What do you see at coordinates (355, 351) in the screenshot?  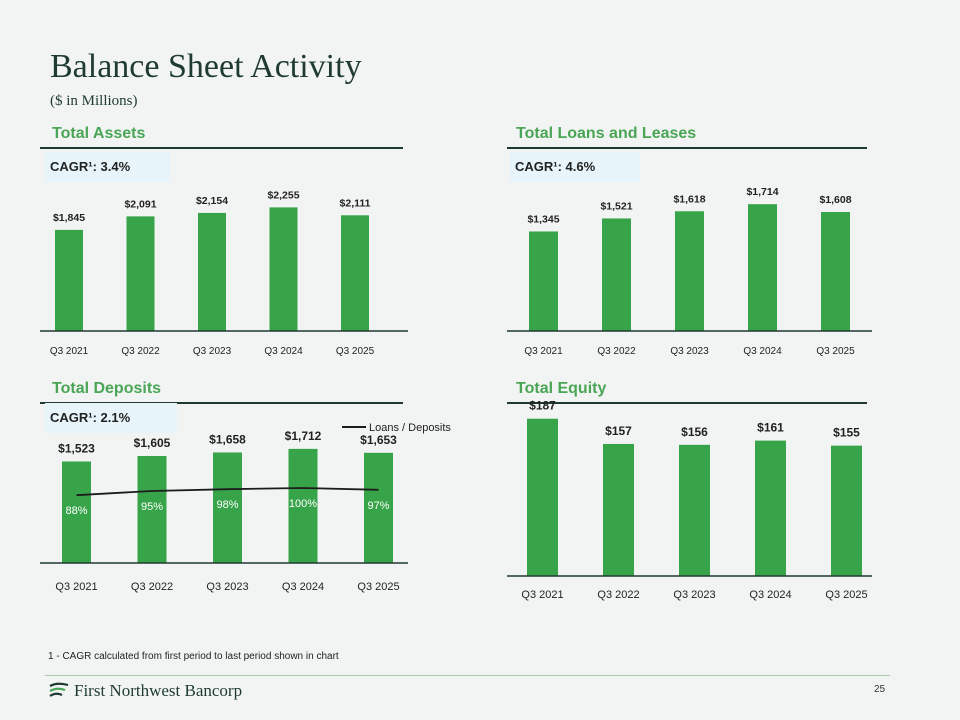 I see `assets-tick-label: Q3 2025` at bounding box center [355, 351].